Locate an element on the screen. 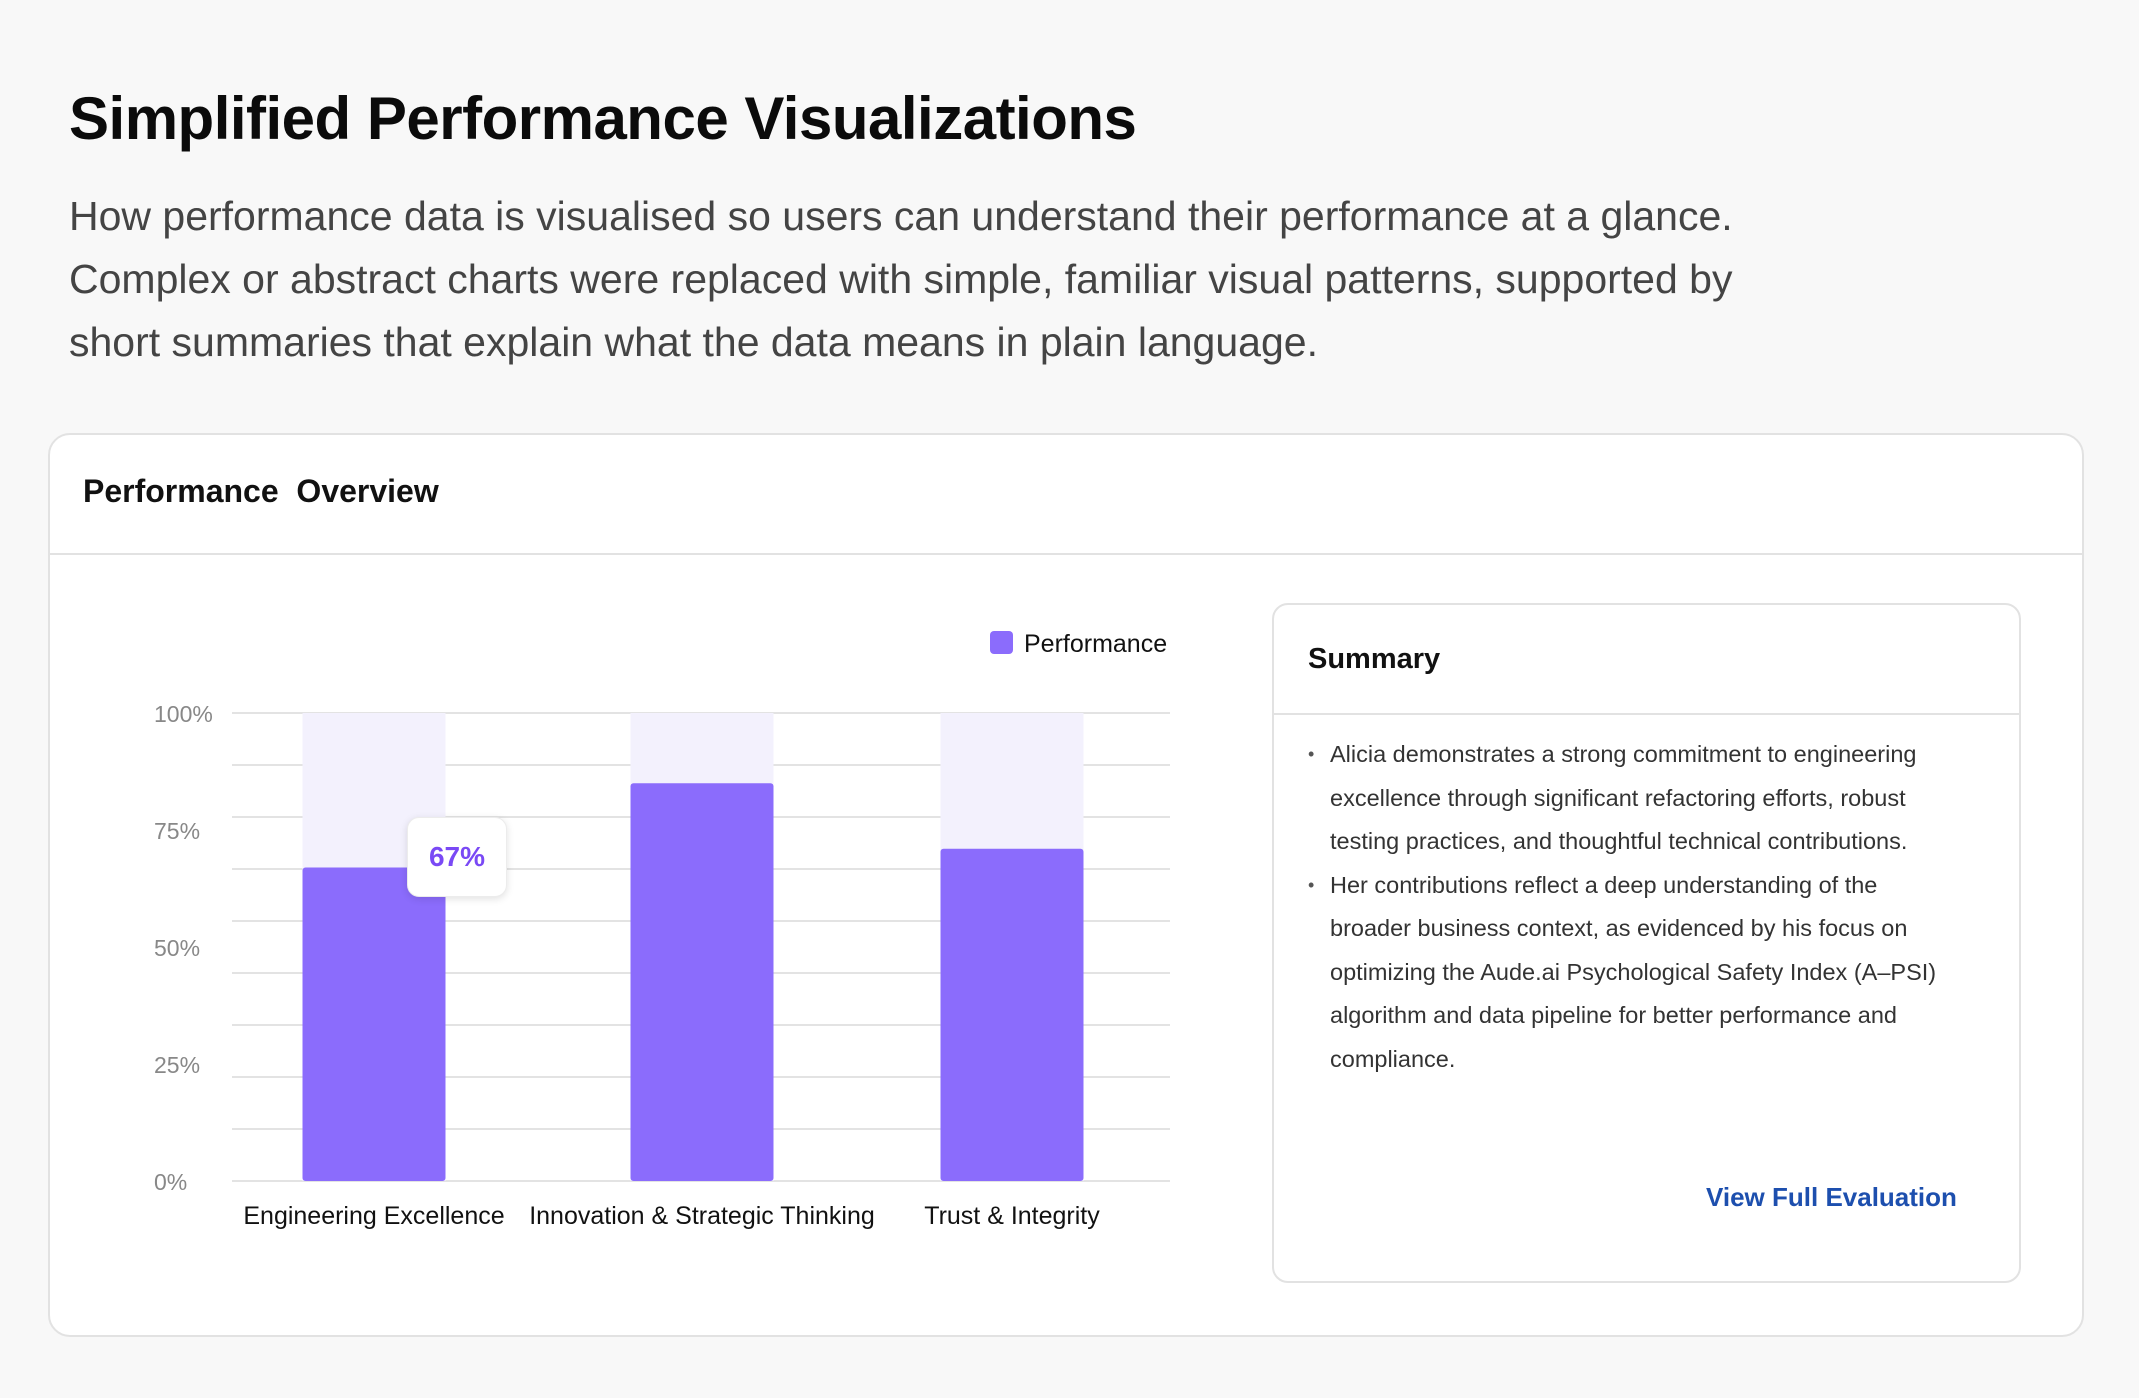 The image size is (2139, 1398). bar-value-tooltip: 67% is located at coordinates (457, 857).